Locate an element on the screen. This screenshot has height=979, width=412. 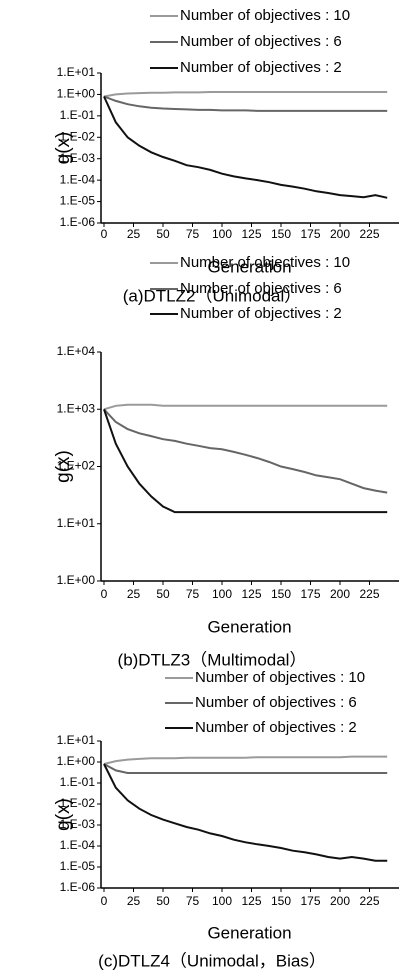
y-tick-label: 1.E+03 is located at coordinates (76, 408).